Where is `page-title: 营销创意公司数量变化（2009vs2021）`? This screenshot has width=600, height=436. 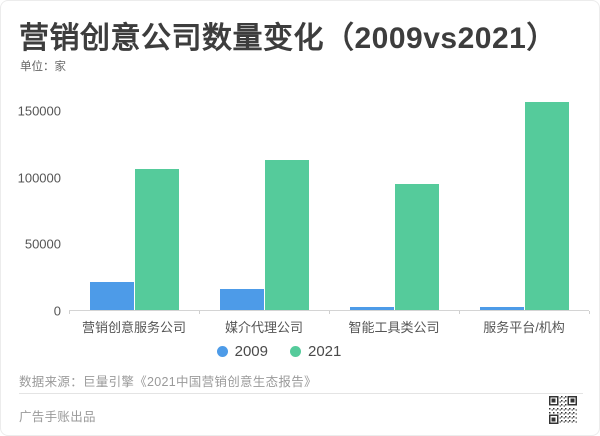 page-title: 营销创意公司数量变化（2009vs2021） is located at coordinates (288, 38).